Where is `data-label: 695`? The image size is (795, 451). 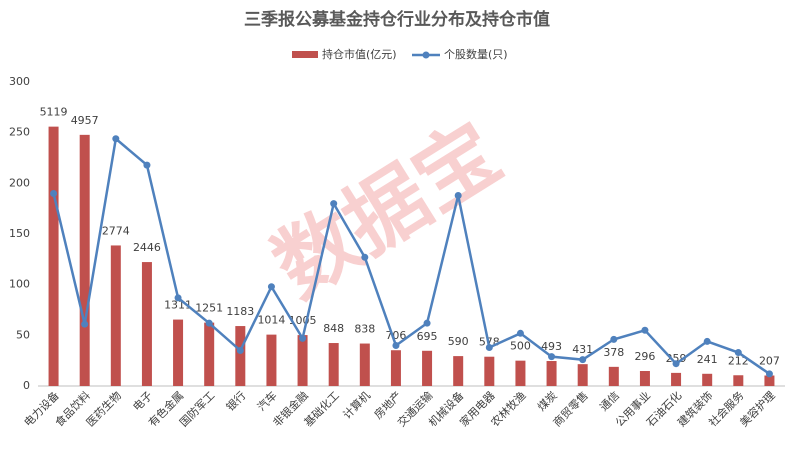
data-label: 695 is located at coordinates (427, 336).